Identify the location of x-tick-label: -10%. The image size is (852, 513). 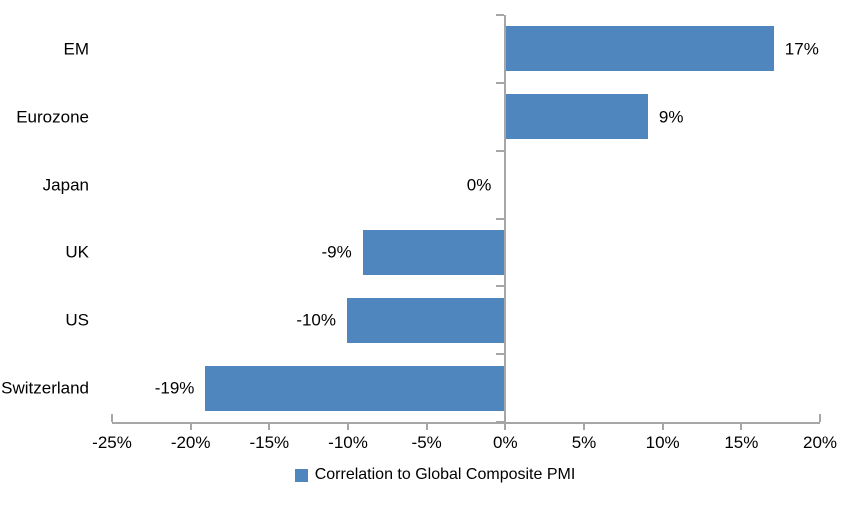
(348, 442).